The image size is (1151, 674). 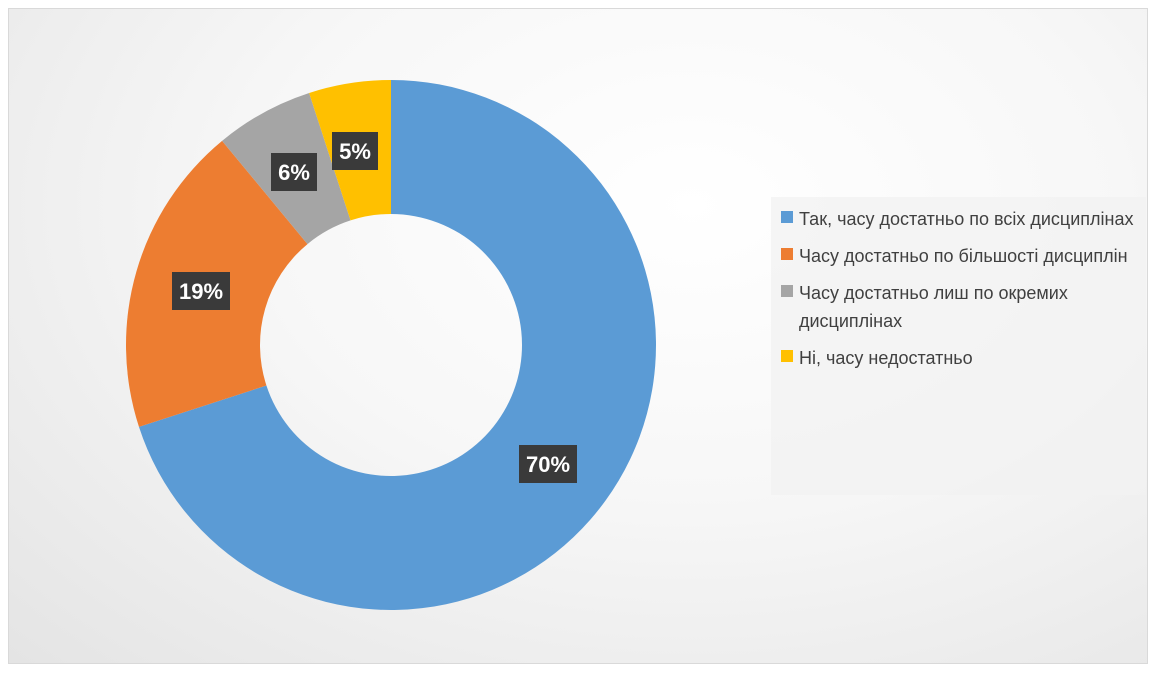 I want to click on data-label-some-disciplines: 6%, so click(x=294, y=172).